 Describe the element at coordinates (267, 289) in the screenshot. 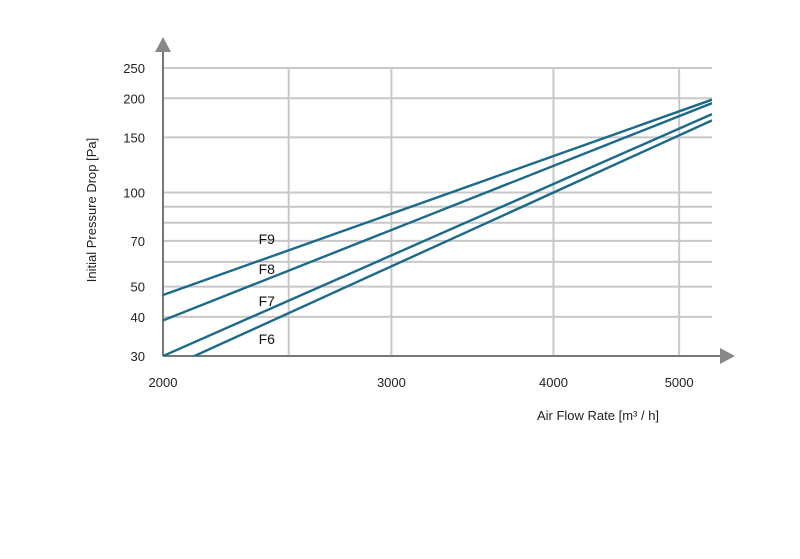

I see `series-labels: F9 F8 F7 F6` at that location.